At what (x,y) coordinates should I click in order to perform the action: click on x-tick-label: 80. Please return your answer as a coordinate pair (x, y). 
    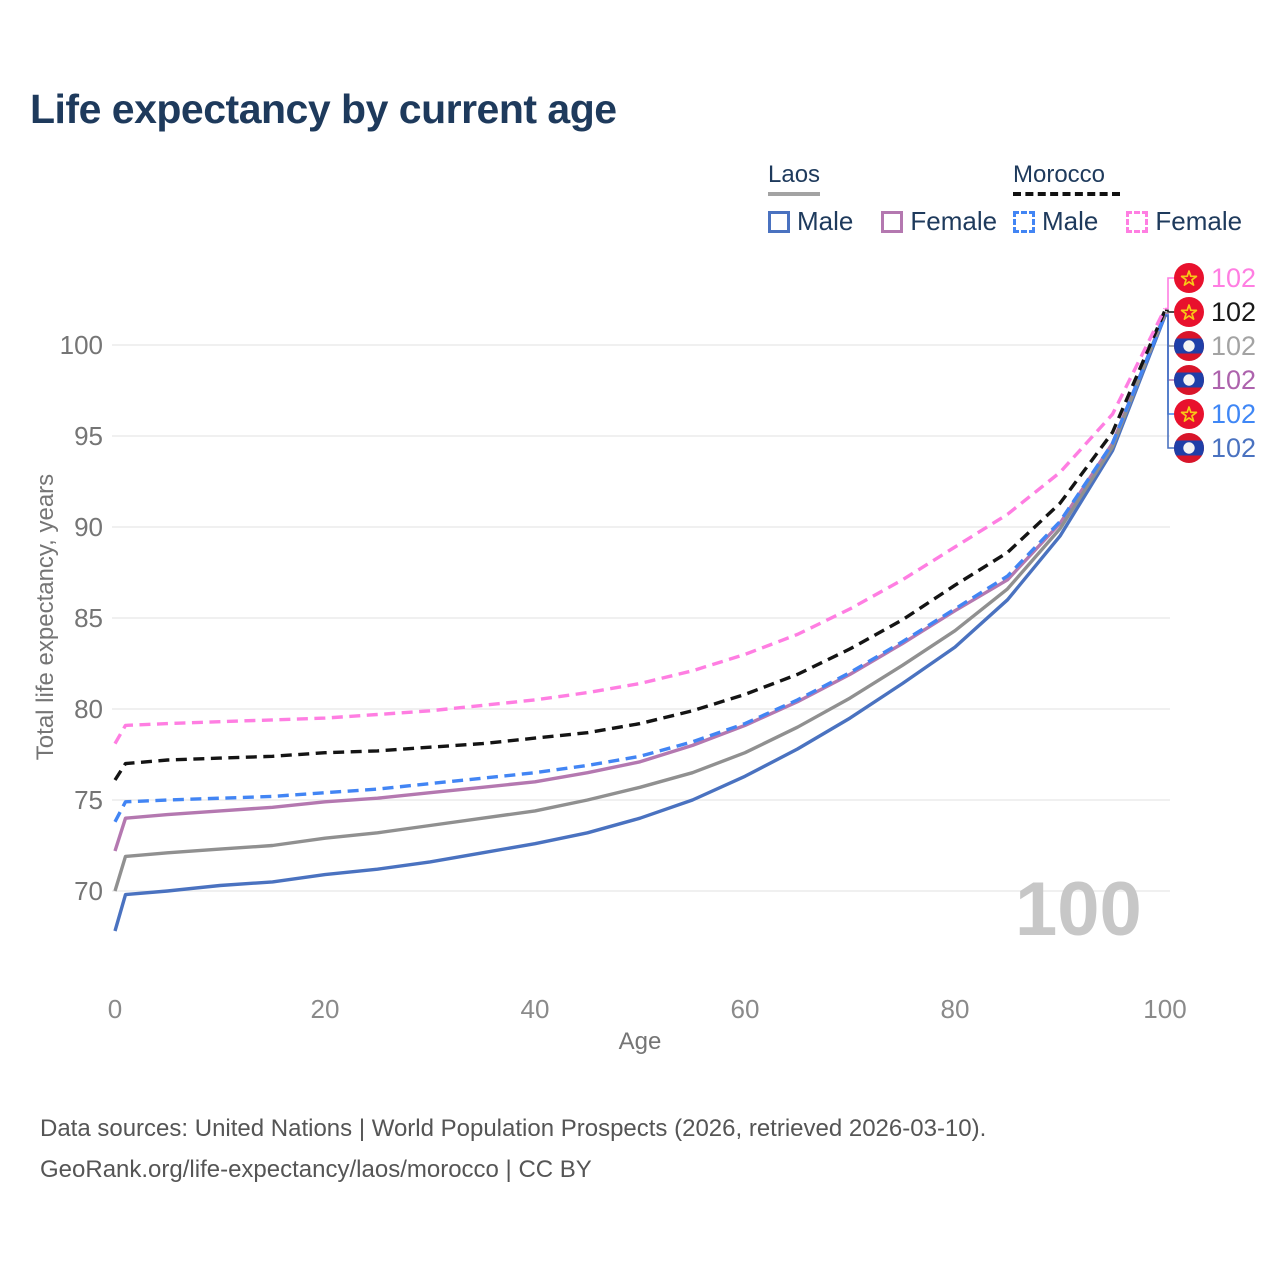
    Looking at the image, I should click on (955, 1009).